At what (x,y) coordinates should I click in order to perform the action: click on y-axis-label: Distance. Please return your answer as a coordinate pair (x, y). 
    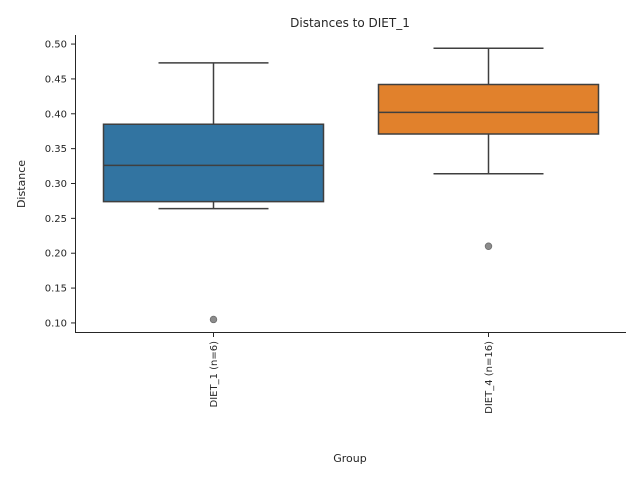
    Looking at the image, I should click on (21, 184).